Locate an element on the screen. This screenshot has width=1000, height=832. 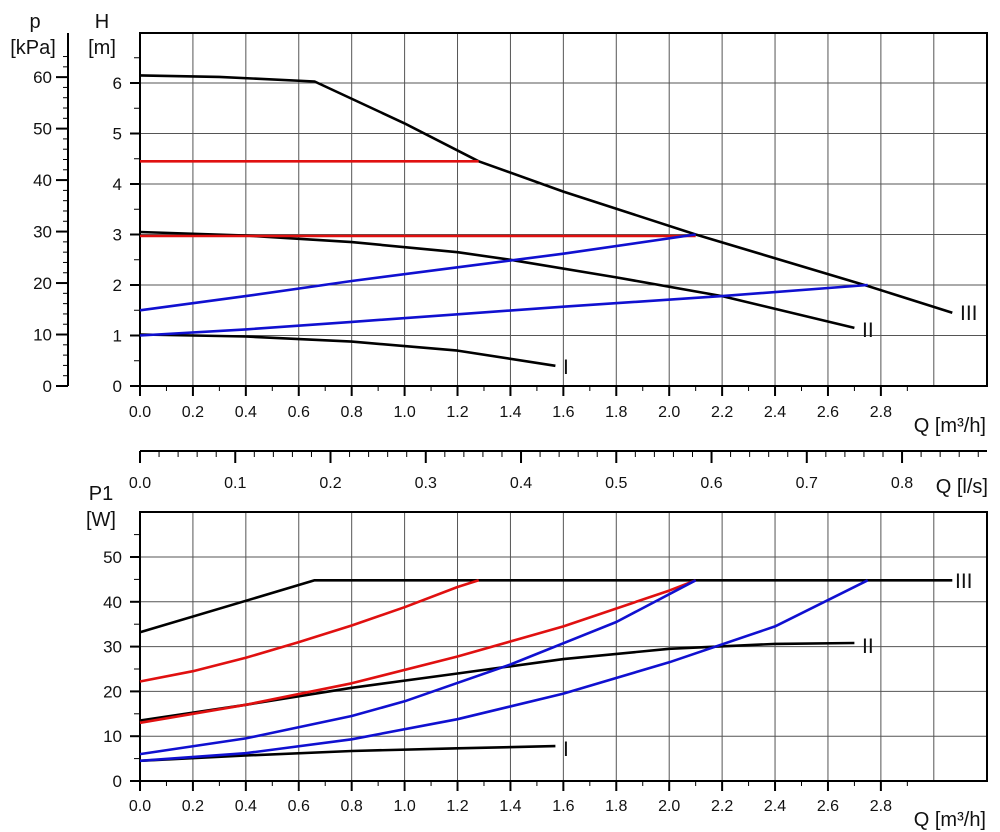
h-axis-unit: [m] is located at coordinates (102, 48).